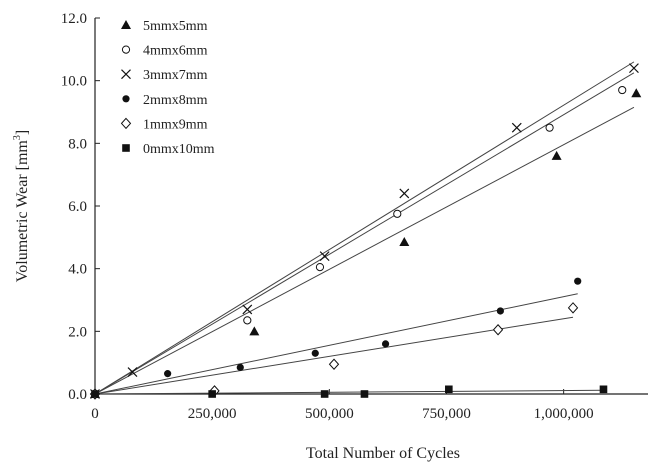 Image resolution: width=662 pixels, height=466 pixels. I want to click on x-ticks: 0 250,000 500,000 750,000 1,000,000, so click(342, 405).